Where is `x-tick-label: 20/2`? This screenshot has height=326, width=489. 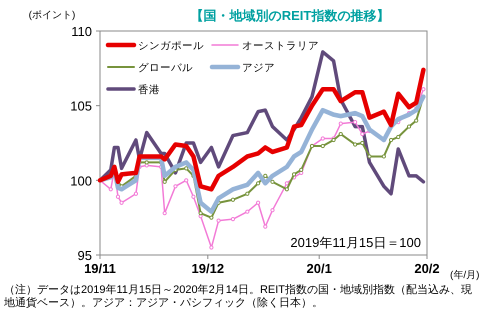
x-tick-label: 20/2 is located at coordinates (427, 268).